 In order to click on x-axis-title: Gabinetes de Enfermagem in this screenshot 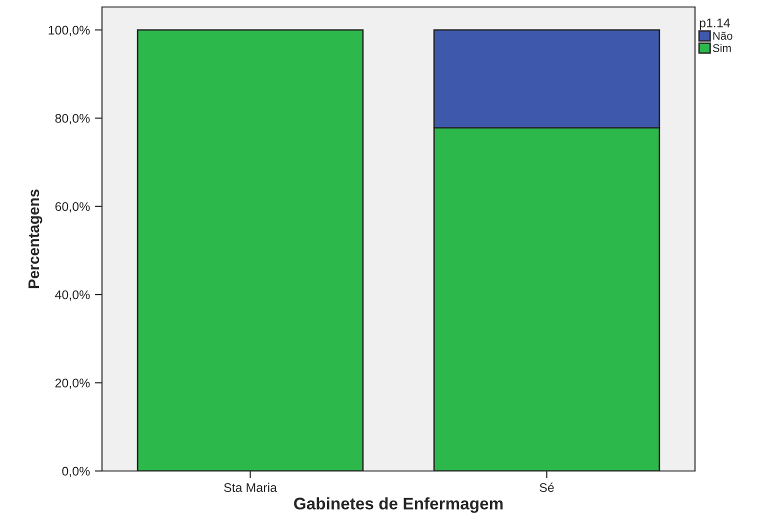, I will do `click(398, 505)`.